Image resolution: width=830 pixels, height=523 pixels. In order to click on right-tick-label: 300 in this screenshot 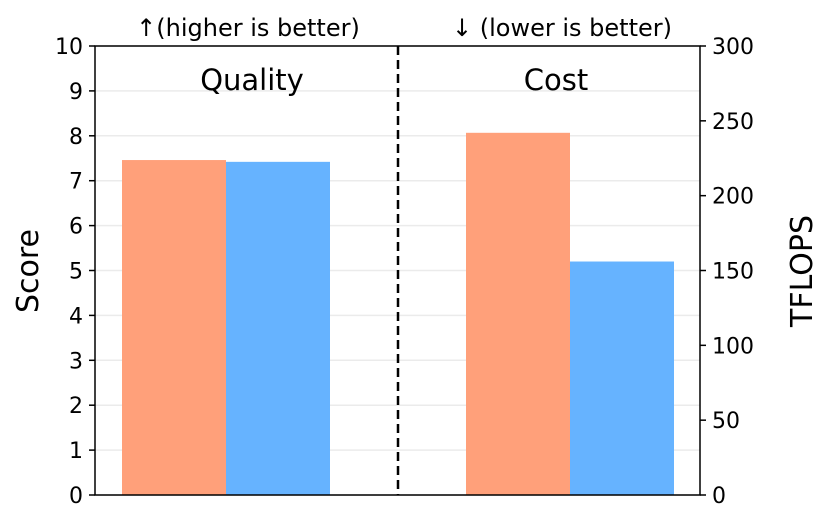, I will do `click(733, 47)`.